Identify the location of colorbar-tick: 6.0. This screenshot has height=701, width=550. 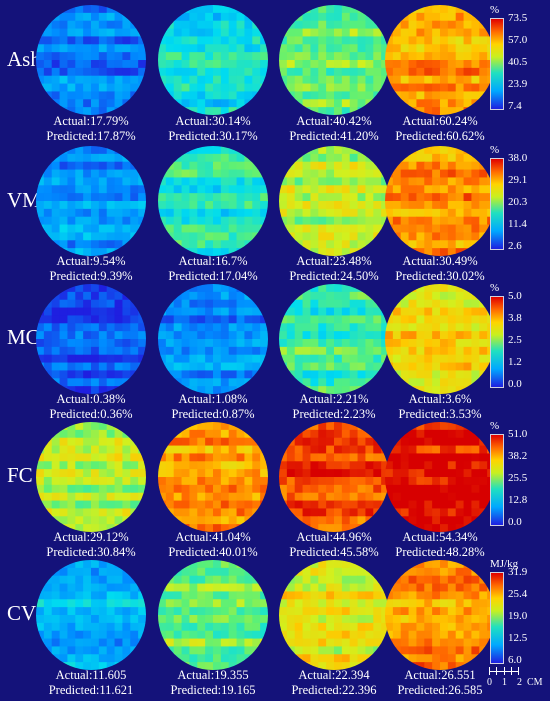
(515, 660).